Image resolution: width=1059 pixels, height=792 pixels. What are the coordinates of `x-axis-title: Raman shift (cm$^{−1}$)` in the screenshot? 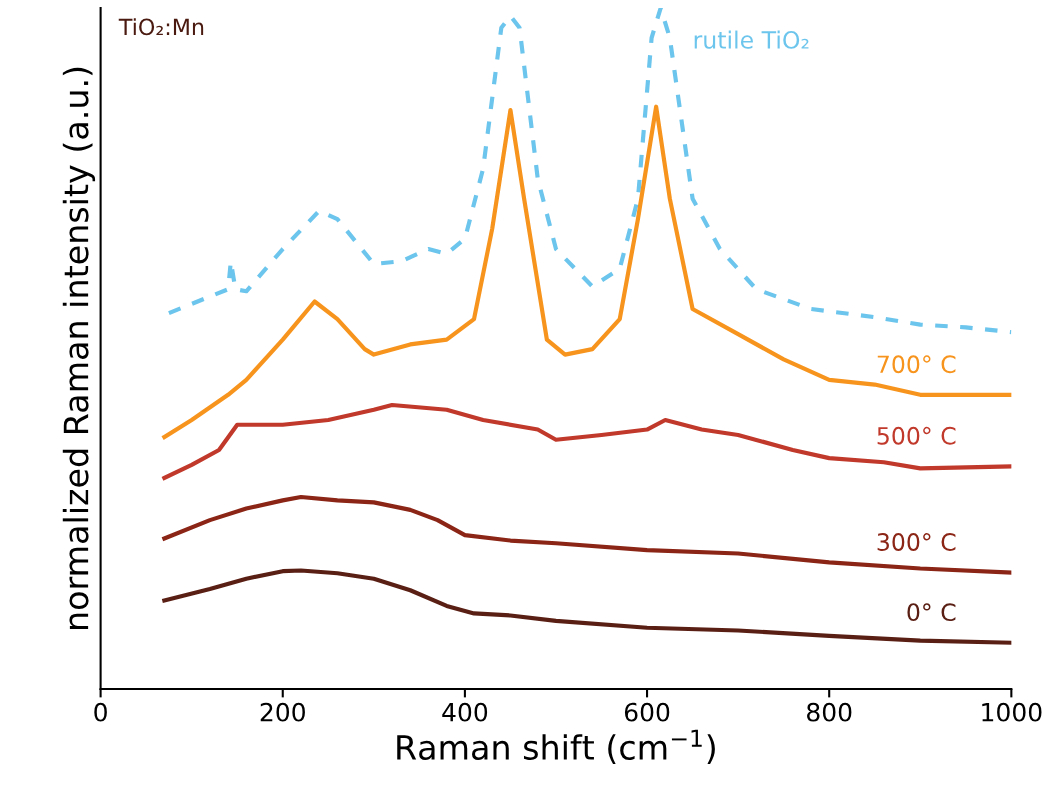 It's located at (556, 746).